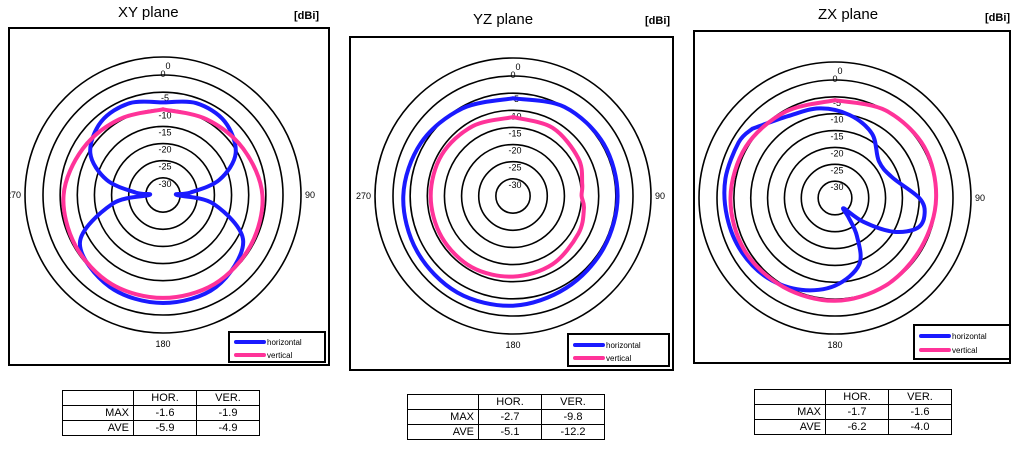  What do you see at coordinates (573, 417) in the screenshot?
I see `table-cell-ver-max: -9.8` at bounding box center [573, 417].